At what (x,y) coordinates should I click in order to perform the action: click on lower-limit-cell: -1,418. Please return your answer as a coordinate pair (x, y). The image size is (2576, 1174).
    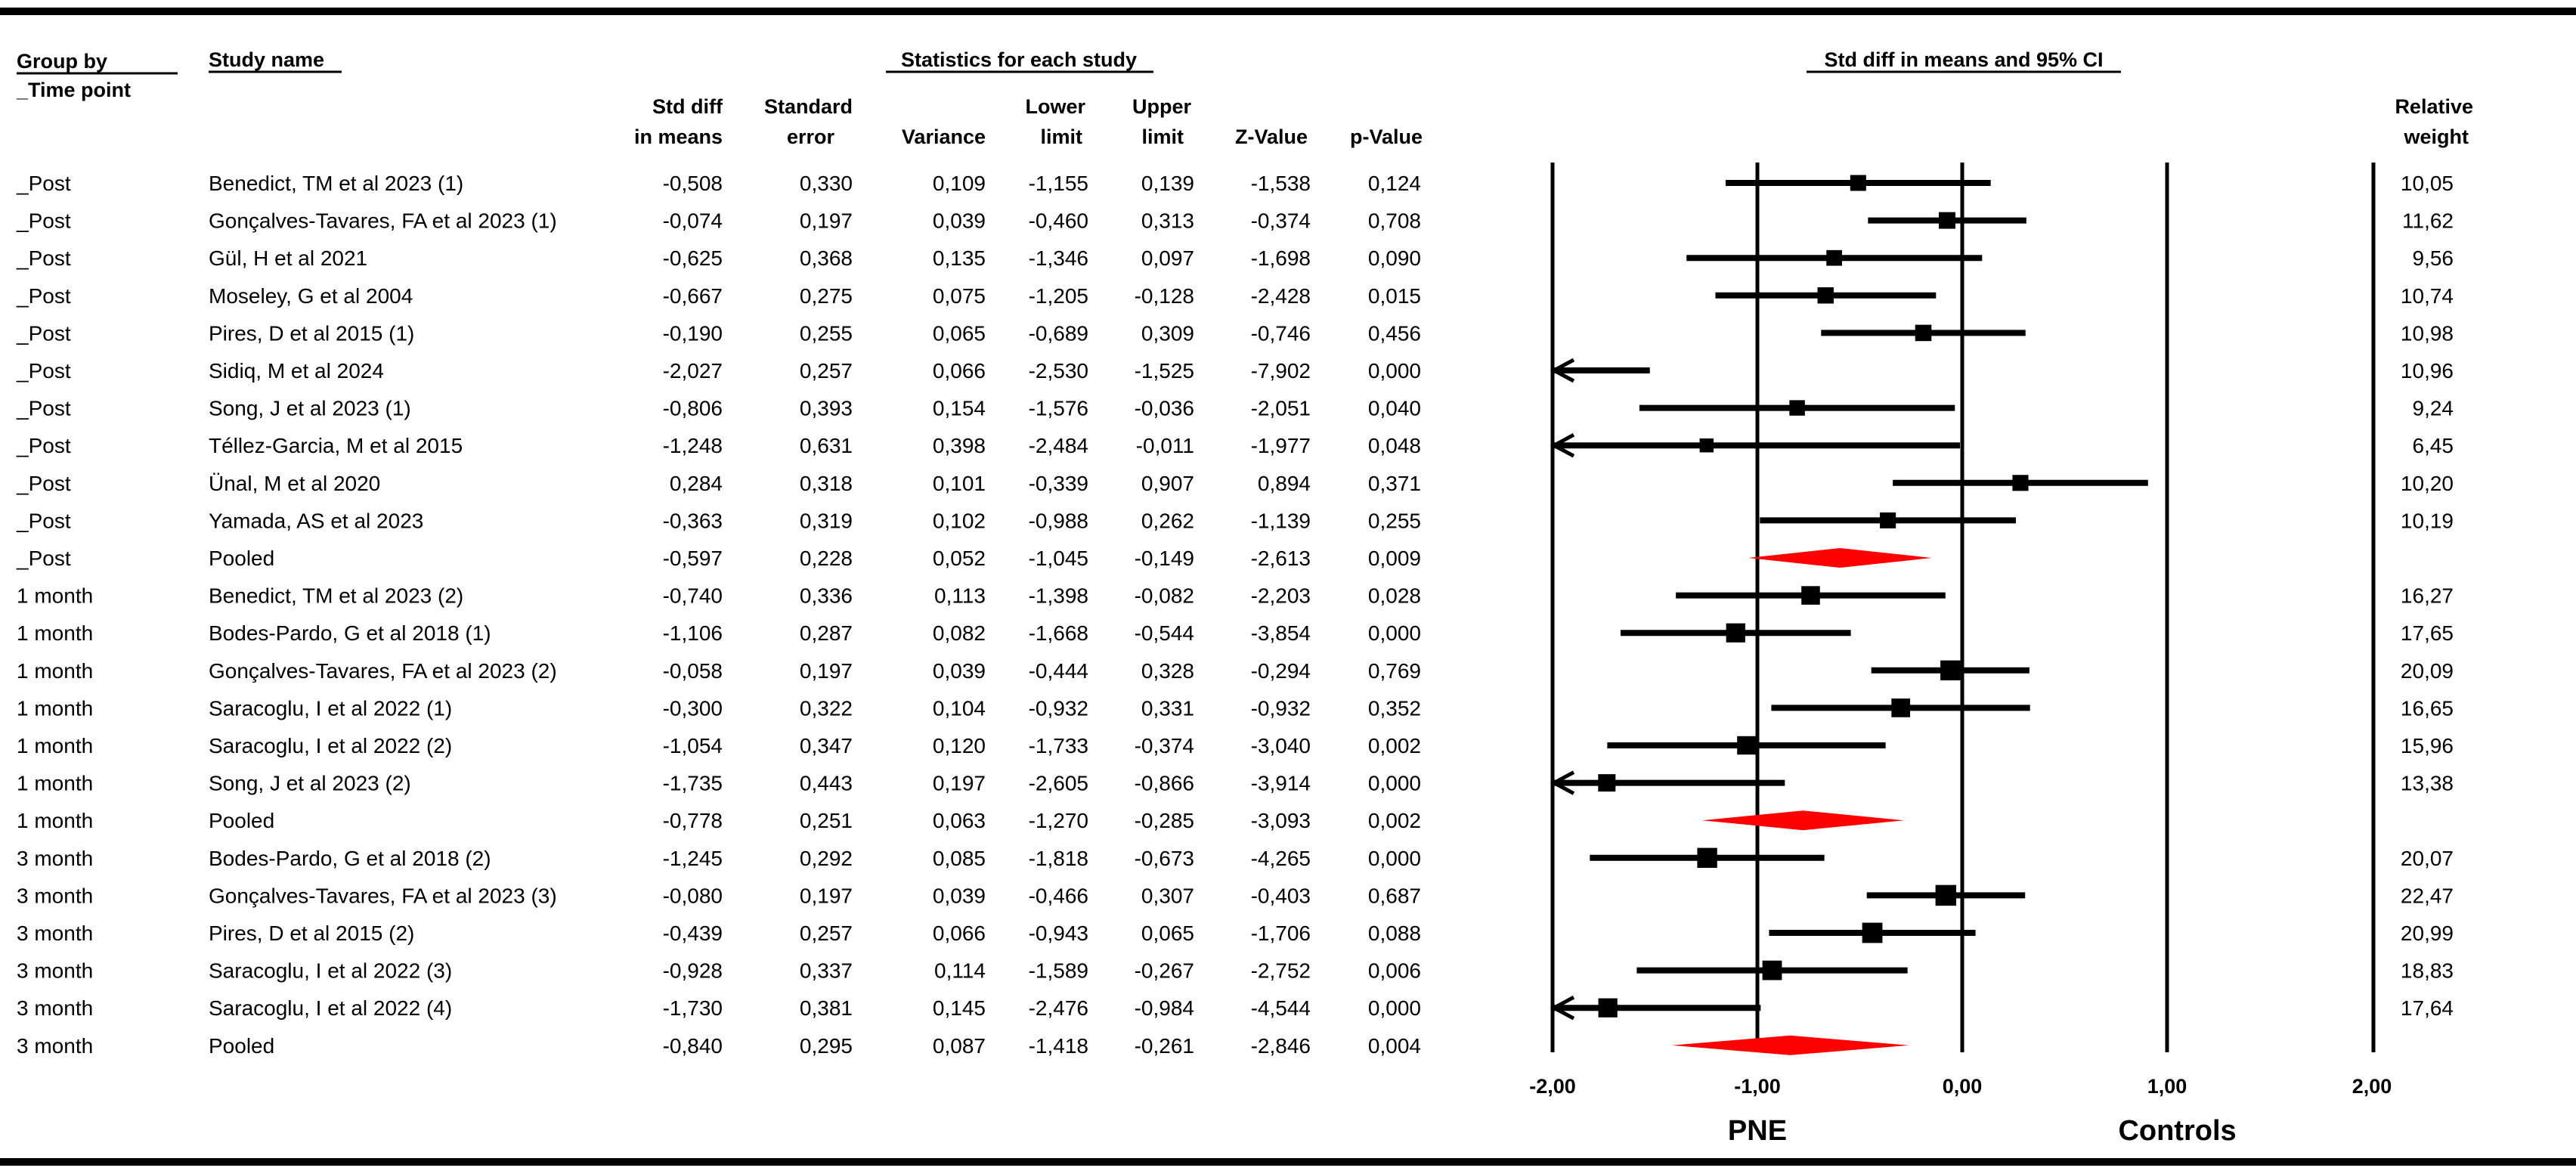
    Looking at the image, I should click on (1058, 1046).